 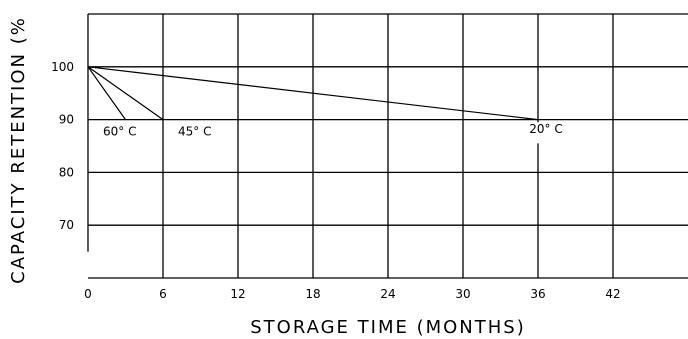 What do you see at coordinates (237, 294) in the screenshot?
I see `x-tick-label-12: 12` at bounding box center [237, 294].